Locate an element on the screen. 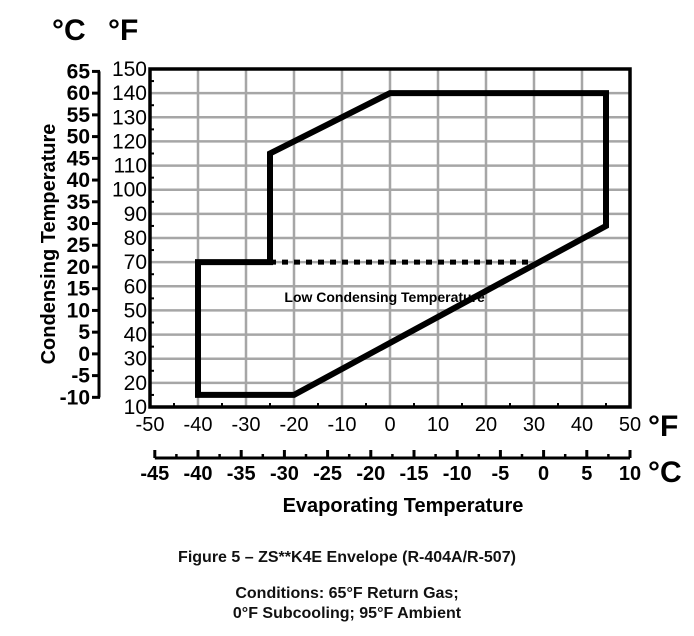 The height and width of the screenshot is (636, 694). y-tick-label-f: 70 is located at coordinates (135, 262).